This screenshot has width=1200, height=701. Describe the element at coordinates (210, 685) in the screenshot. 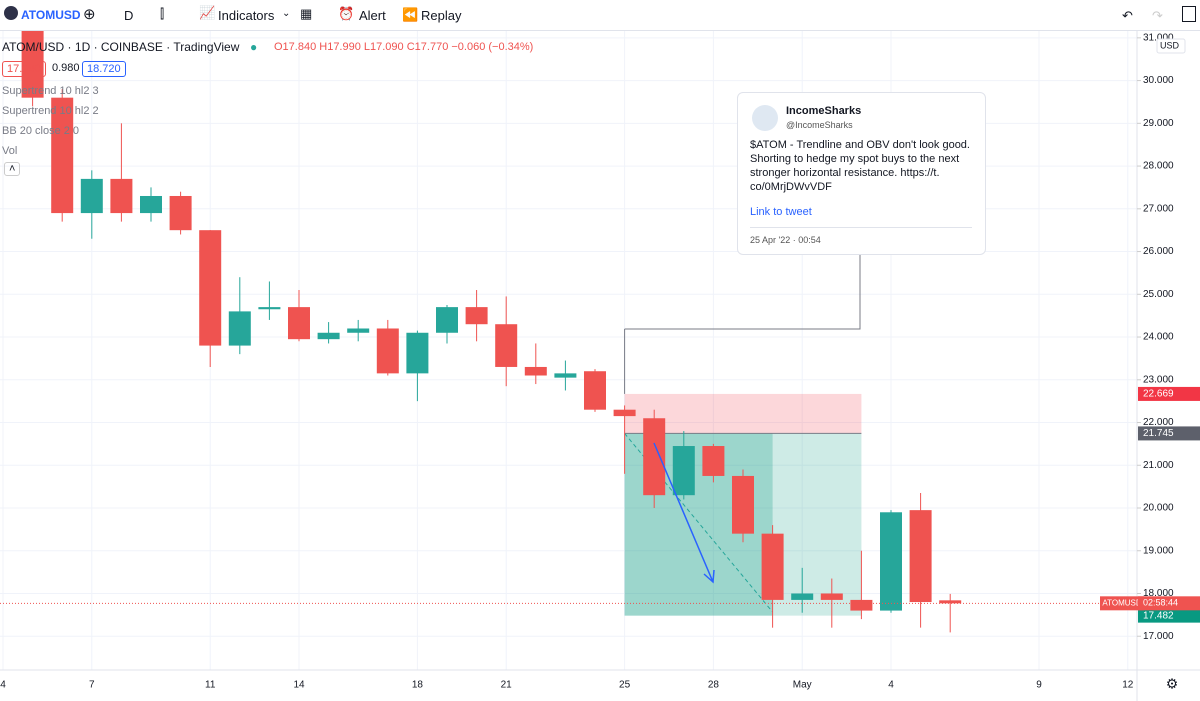

I see `x-tick-label: 11` at that location.